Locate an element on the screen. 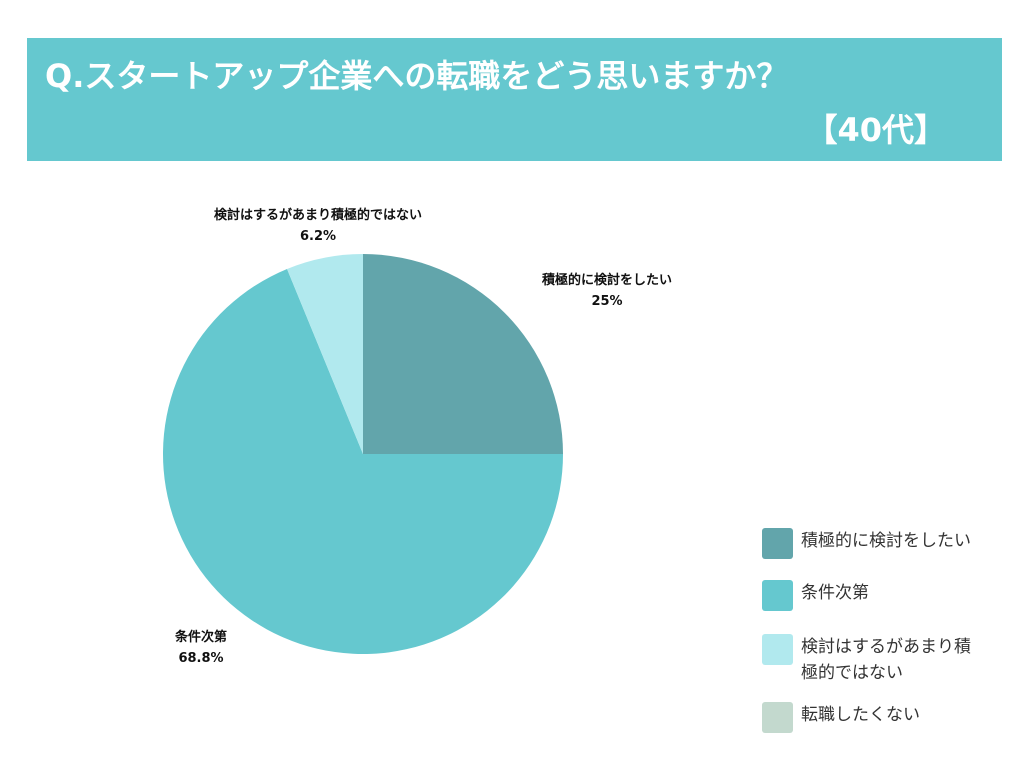  slice-value-label: 6.2% is located at coordinates (318, 236).